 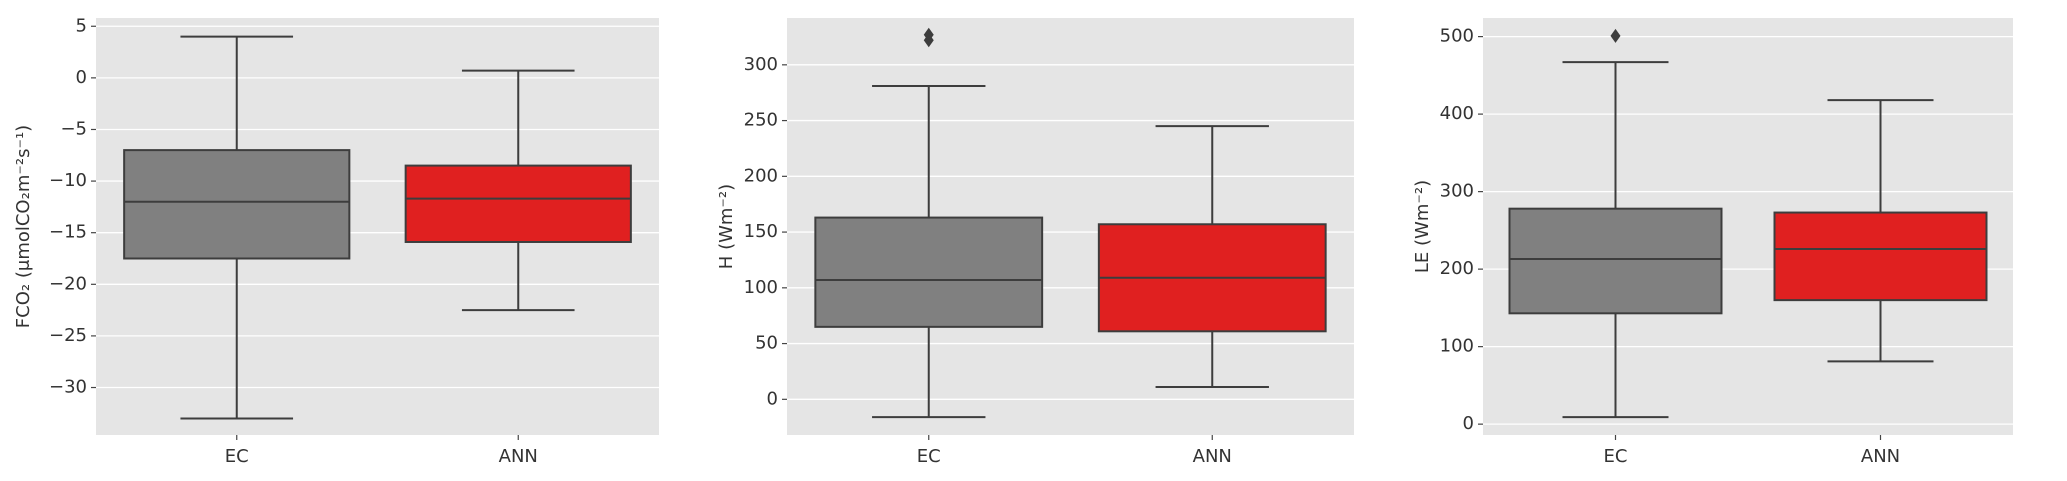 What do you see at coordinates (68, 335) in the screenshot?
I see `y-tick-label: −25` at bounding box center [68, 335].